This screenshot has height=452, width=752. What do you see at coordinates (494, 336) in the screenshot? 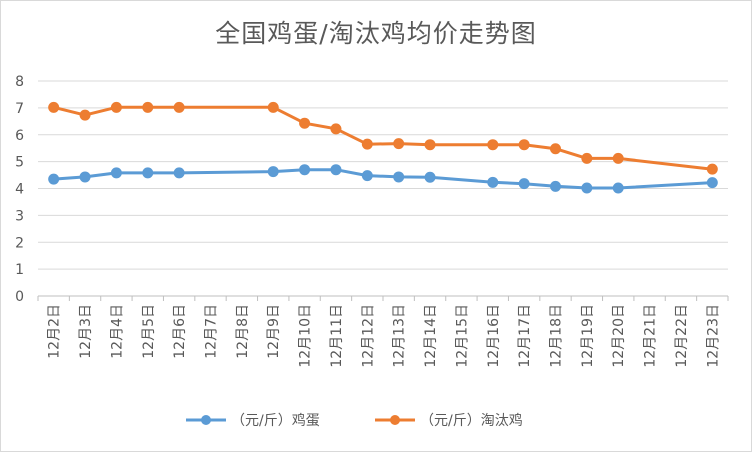
I see `x-tick-label: 12月16日` at bounding box center [494, 336].